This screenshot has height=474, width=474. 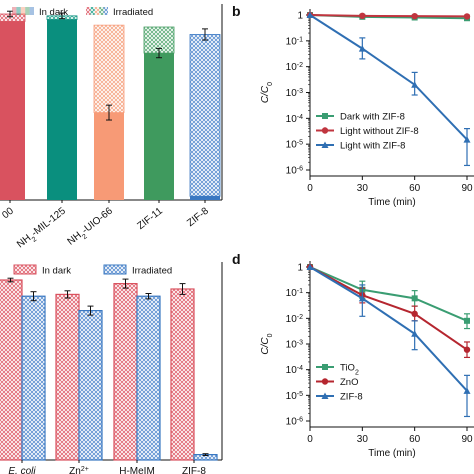 What do you see at coordinates (25, 269) in the screenshot?
I see `legend-swatch-In dark` at bounding box center [25, 269].